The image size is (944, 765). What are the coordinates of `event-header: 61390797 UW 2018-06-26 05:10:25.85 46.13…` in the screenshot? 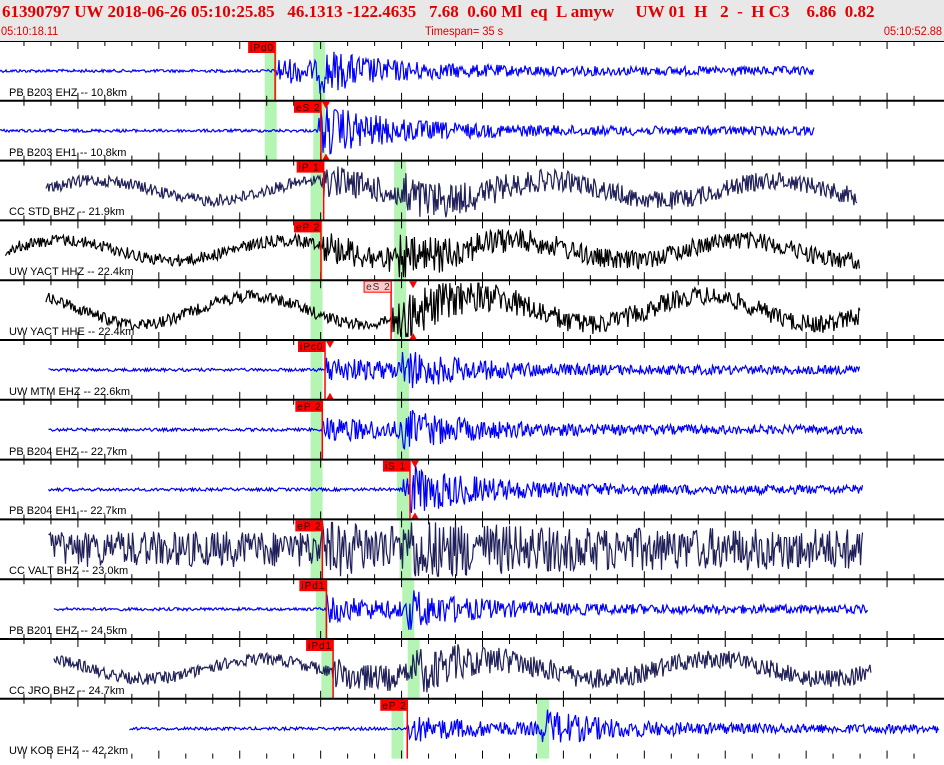 It's located at (472, 20).